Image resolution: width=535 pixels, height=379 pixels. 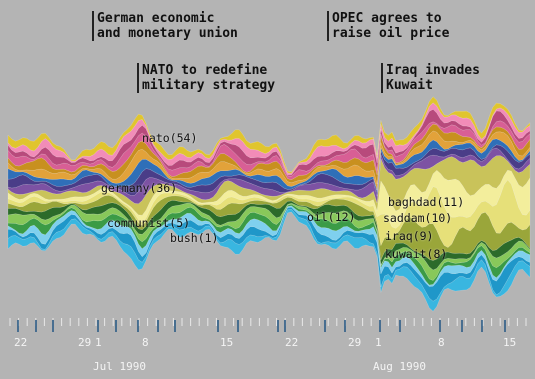 What do you see at coordinates (170, 138) in the screenshot?
I see `term-label-nato: nato(54)` at bounding box center [170, 138].